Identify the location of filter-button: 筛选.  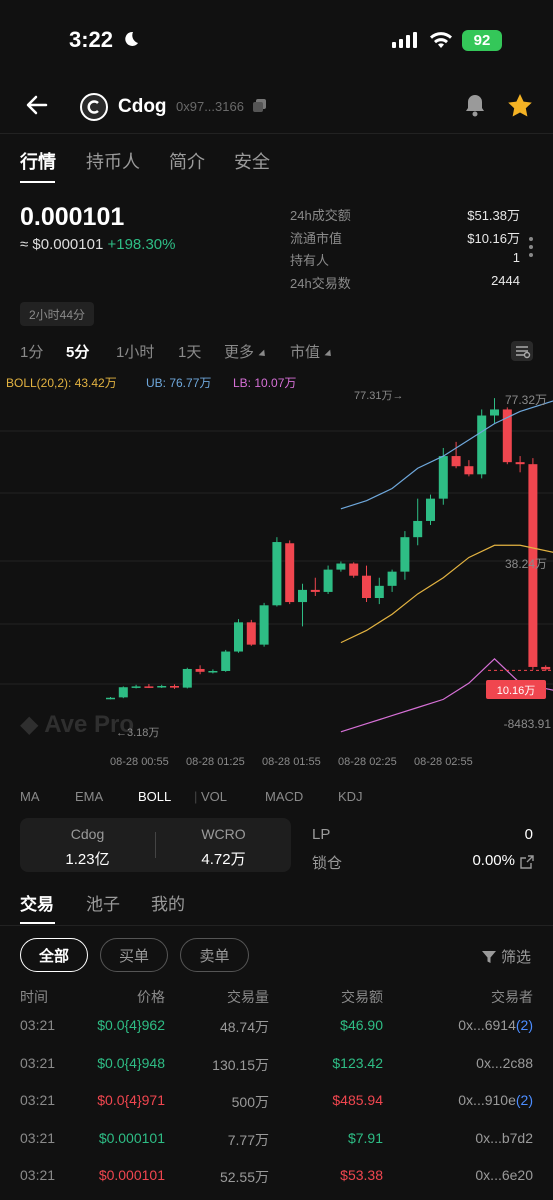
(506, 956).